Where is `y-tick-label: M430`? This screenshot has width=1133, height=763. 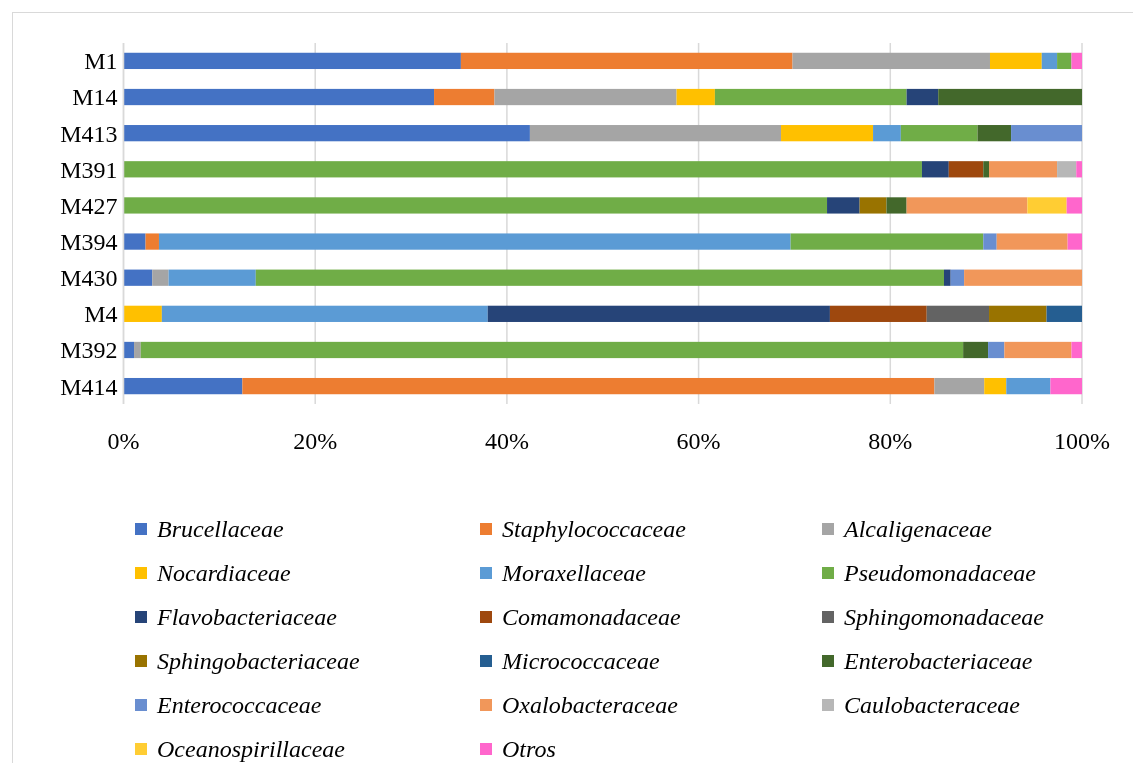 y-tick-label: M430 is located at coordinates (89, 278).